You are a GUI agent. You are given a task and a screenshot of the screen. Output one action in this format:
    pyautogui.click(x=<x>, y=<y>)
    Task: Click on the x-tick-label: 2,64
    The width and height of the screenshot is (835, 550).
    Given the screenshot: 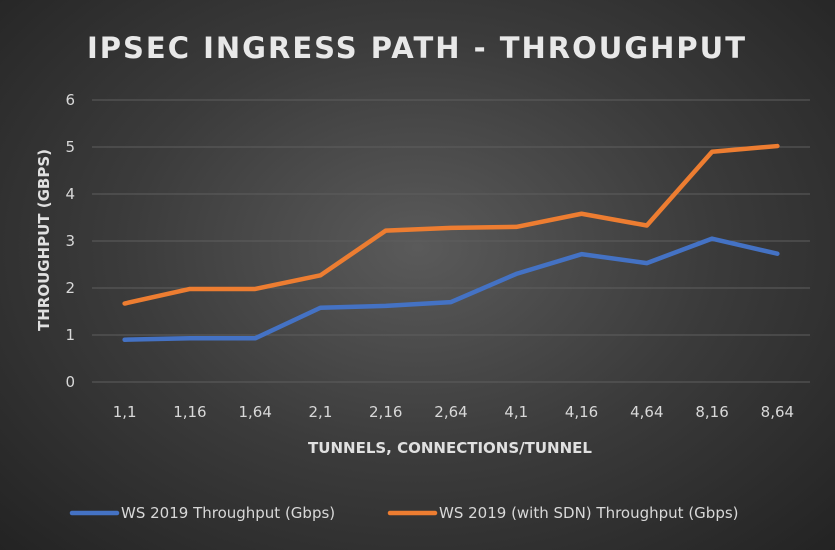 What is the action you would take?
    pyautogui.click(x=450, y=412)
    